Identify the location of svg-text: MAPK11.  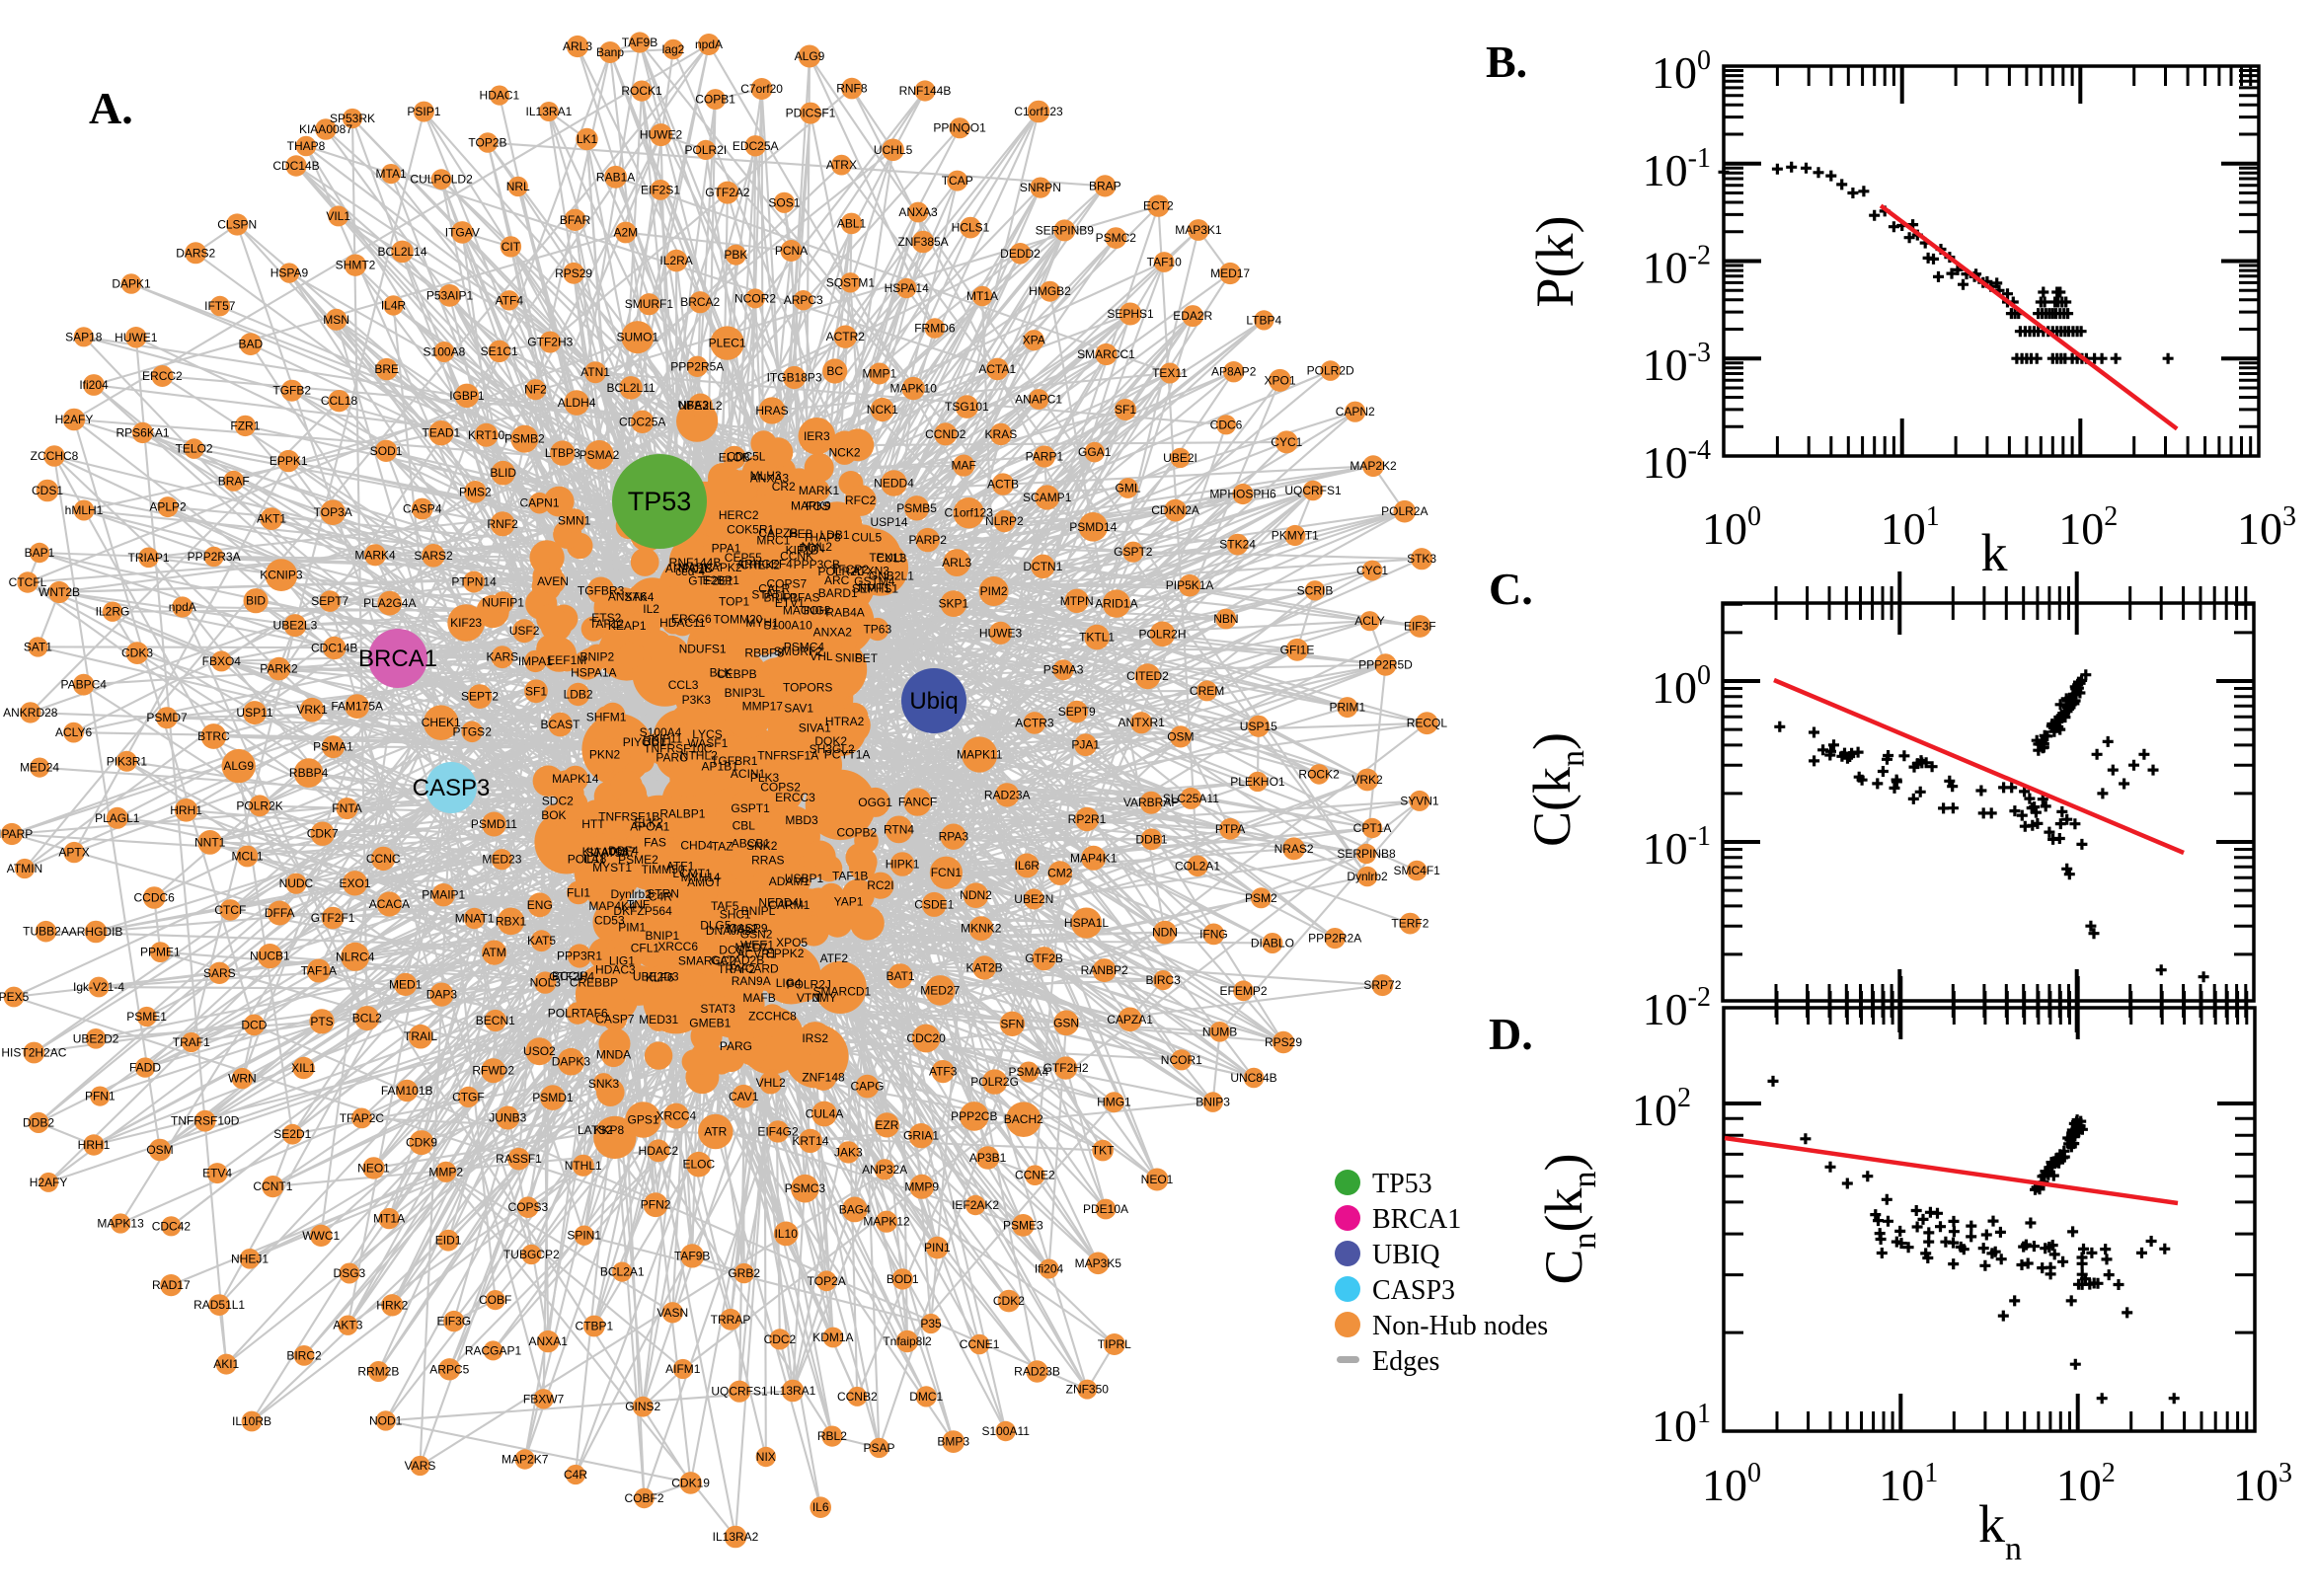
(980, 755).